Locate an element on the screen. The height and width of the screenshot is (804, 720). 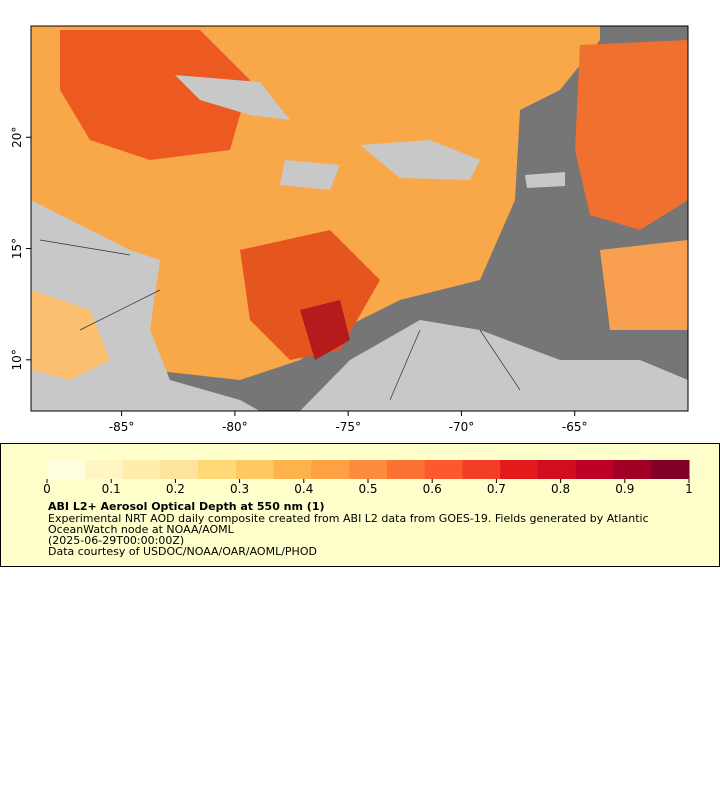
colorbar-tick-label: 0.9 is located at coordinates (624, 489).